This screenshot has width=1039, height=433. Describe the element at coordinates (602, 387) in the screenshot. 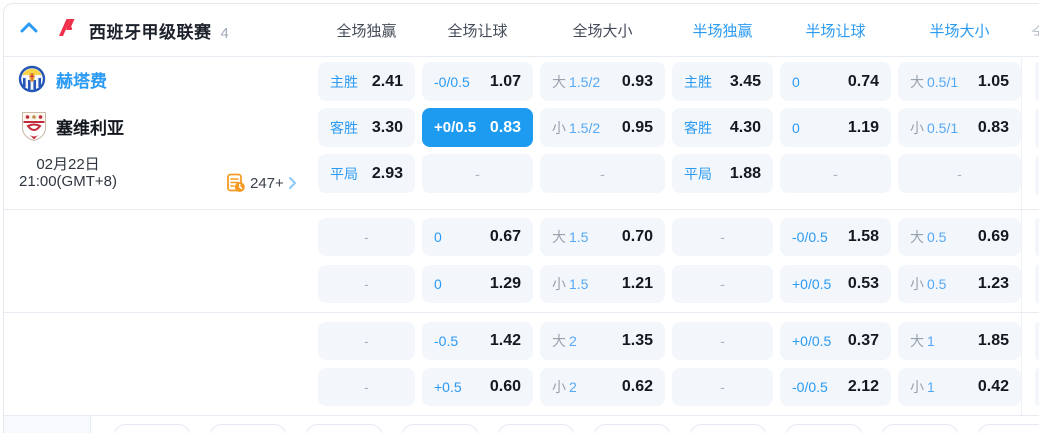

I see `odds-cell: 小 2 0.62` at that location.